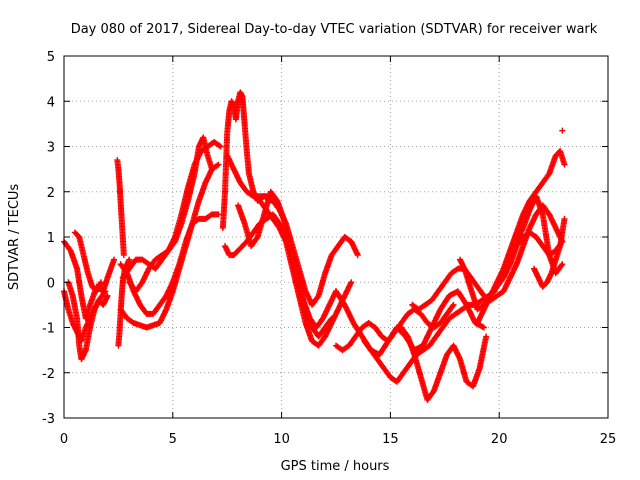  Describe the element at coordinates (51, 148) in the screenshot. I see `y-tick-label: 3` at that location.